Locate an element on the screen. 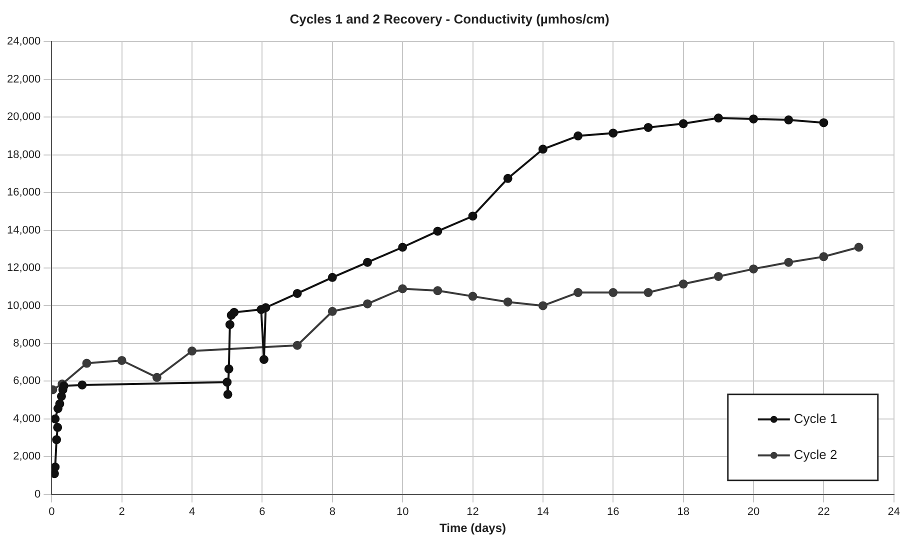 The height and width of the screenshot is (540, 903). x-tick-label: 8 is located at coordinates (332, 512).